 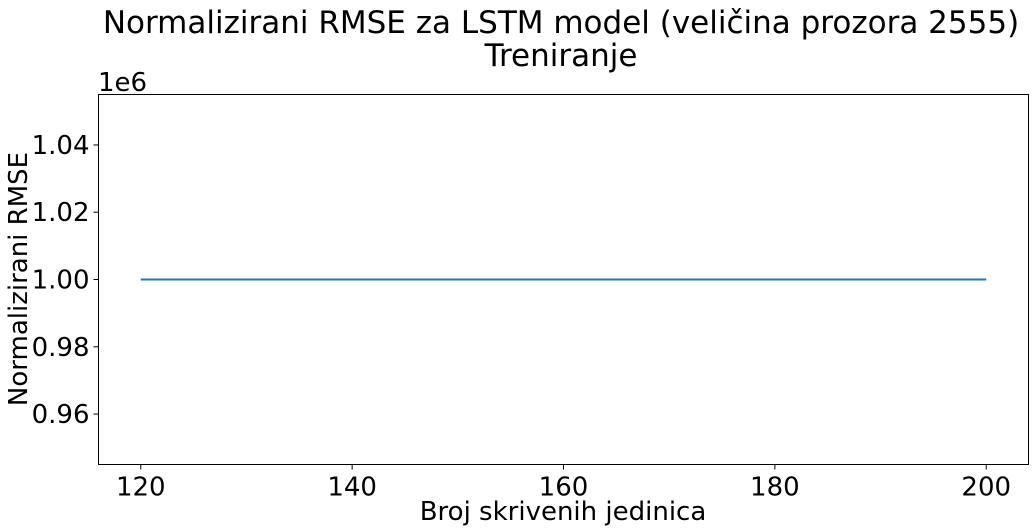 What do you see at coordinates (986, 488) in the screenshot?
I see `x-tick-label: 200` at bounding box center [986, 488].